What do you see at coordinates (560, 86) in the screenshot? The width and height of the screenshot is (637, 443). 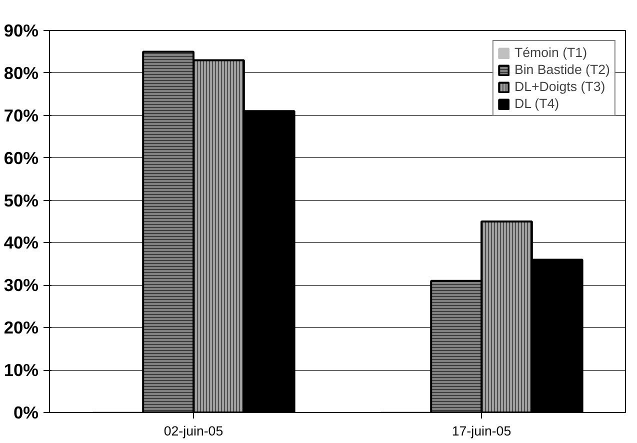 I see `legend-label: DL+Doigts (T3)` at bounding box center [560, 86].